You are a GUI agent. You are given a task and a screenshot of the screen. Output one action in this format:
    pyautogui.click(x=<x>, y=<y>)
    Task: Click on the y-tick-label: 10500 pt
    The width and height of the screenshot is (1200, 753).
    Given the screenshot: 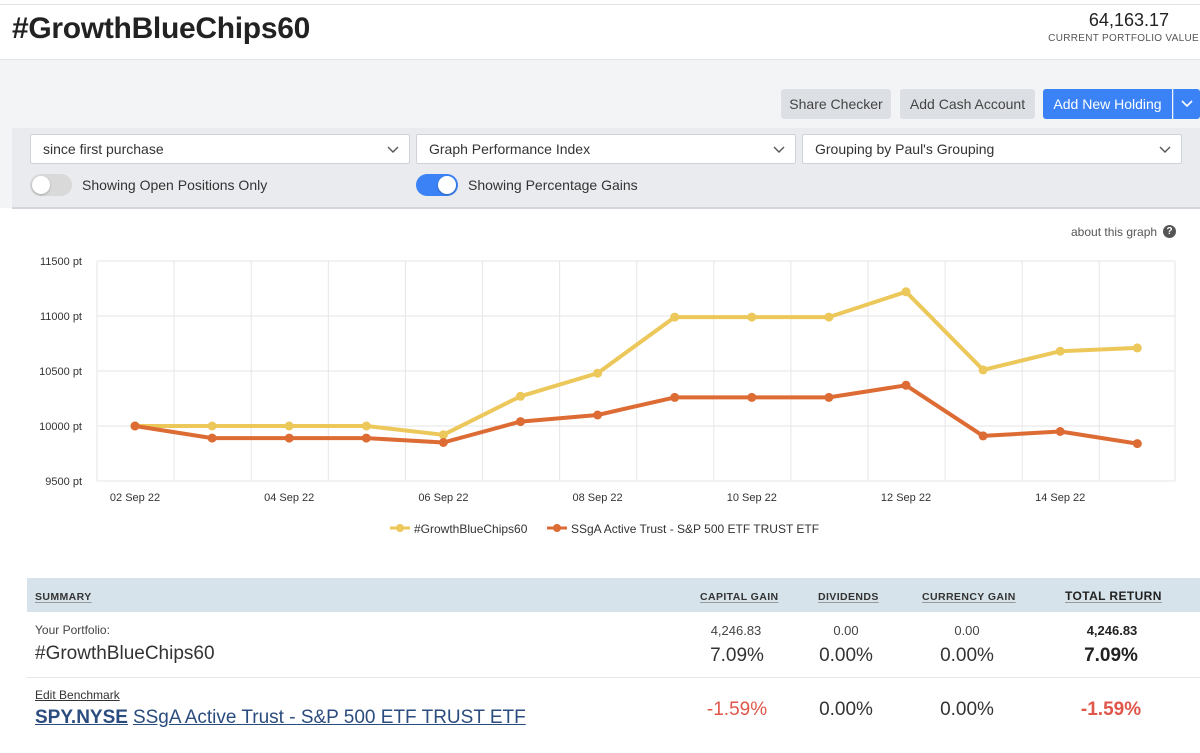 What is the action you would take?
    pyautogui.click(x=60, y=372)
    